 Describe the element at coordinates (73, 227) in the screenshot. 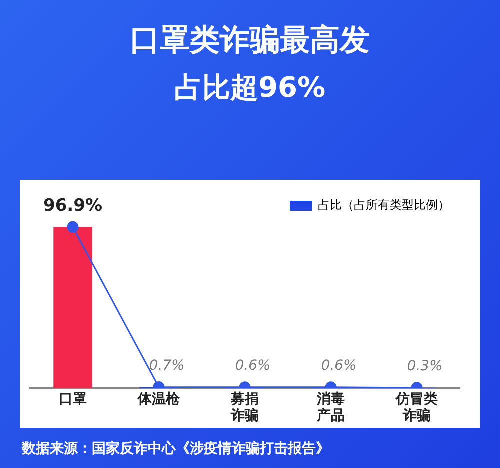

I see `point` at that location.